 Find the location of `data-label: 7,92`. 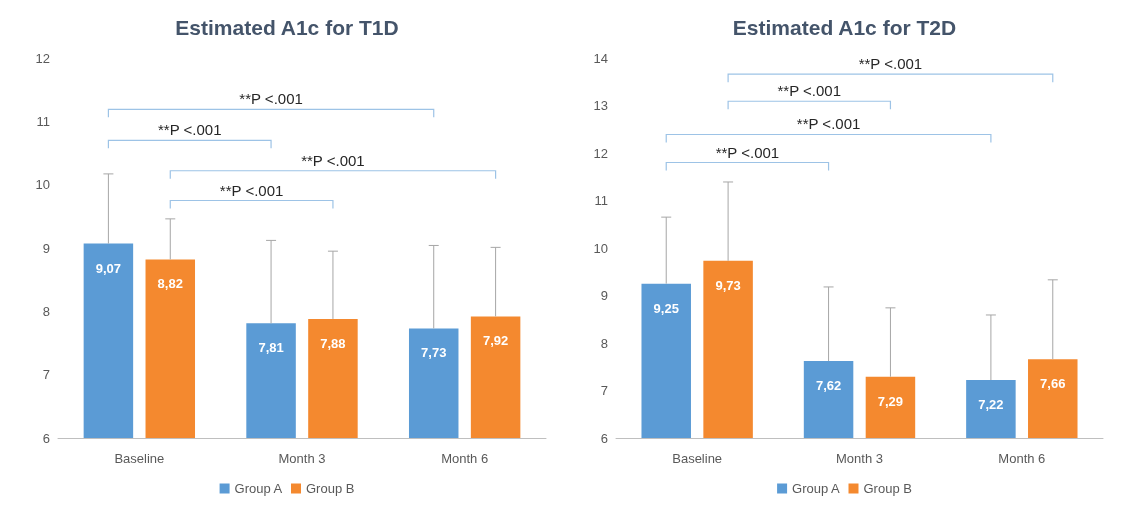

data-label: 7,92 is located at coordinates (495, 341).